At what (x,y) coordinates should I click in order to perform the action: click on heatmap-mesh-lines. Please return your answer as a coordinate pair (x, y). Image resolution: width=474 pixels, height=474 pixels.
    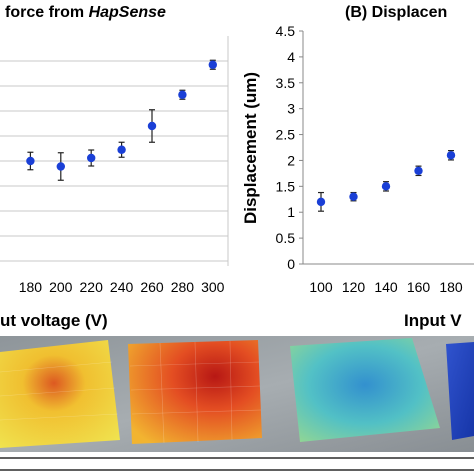
    Looking at the image, I should click on (131, 392).